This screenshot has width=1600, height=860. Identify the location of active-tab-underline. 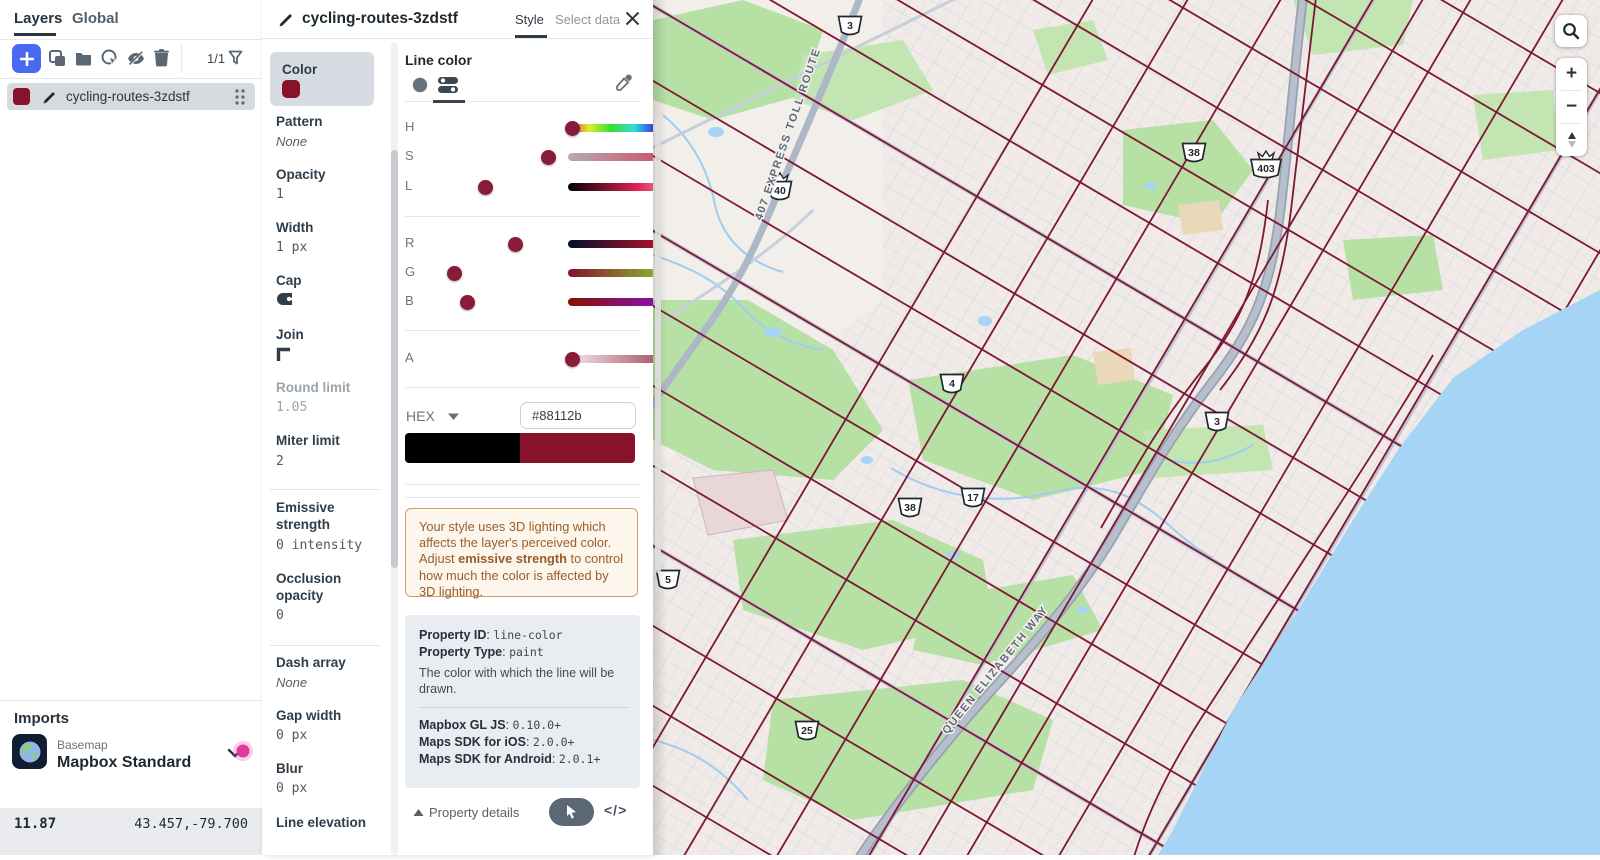
(35, 34).